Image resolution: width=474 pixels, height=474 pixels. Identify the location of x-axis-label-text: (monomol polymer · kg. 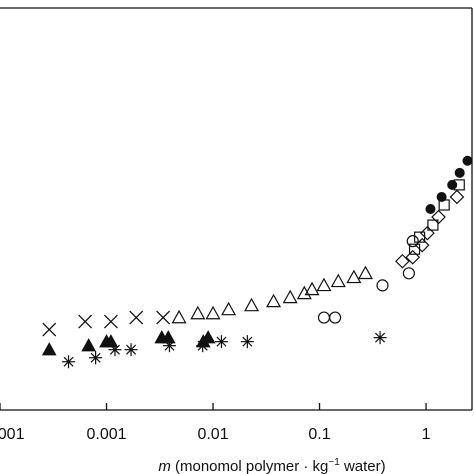
(250, 466).